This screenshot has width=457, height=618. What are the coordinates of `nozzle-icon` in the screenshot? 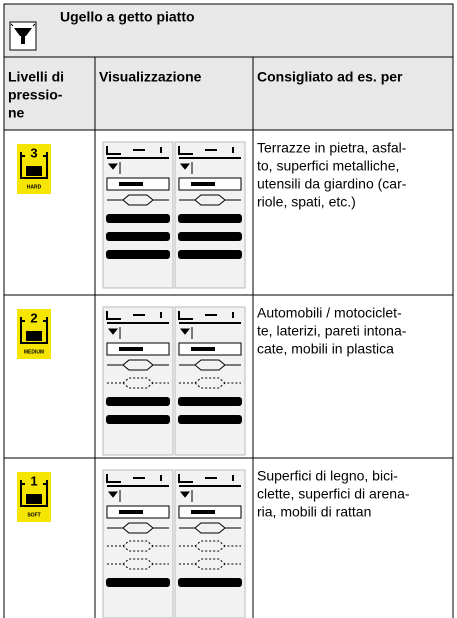 It's located at (23, 36).